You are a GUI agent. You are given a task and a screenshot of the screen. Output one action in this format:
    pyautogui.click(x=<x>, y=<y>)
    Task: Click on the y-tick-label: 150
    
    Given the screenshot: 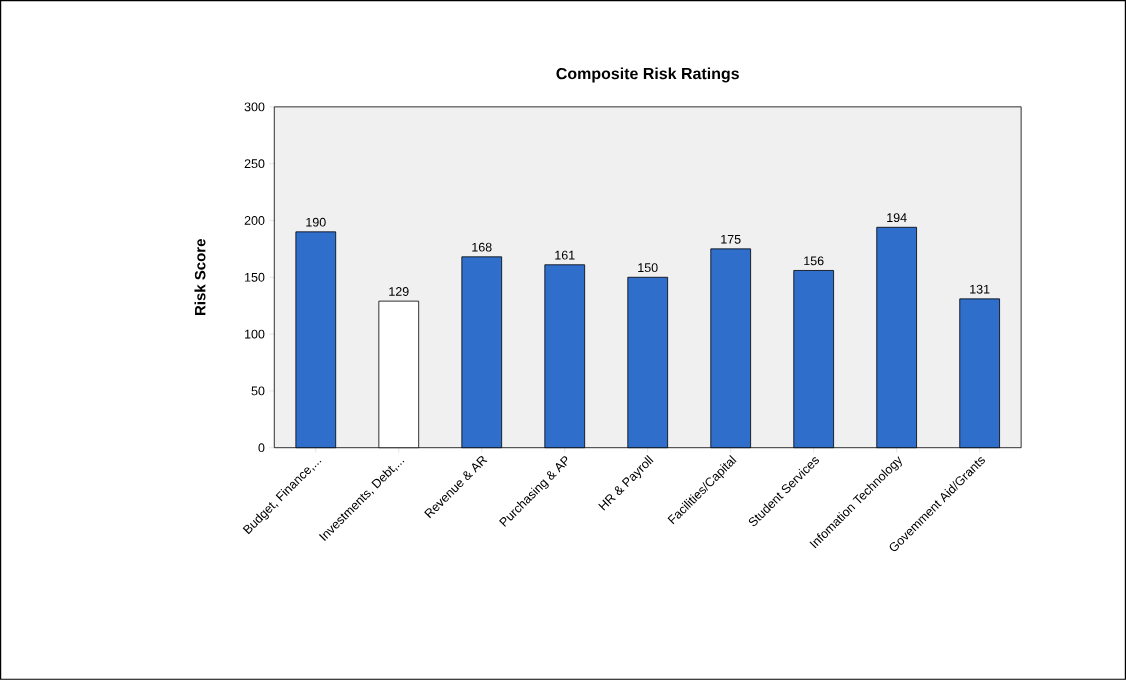 What is the action you would take?
    pyautogui.click(x=255, y=277)
    